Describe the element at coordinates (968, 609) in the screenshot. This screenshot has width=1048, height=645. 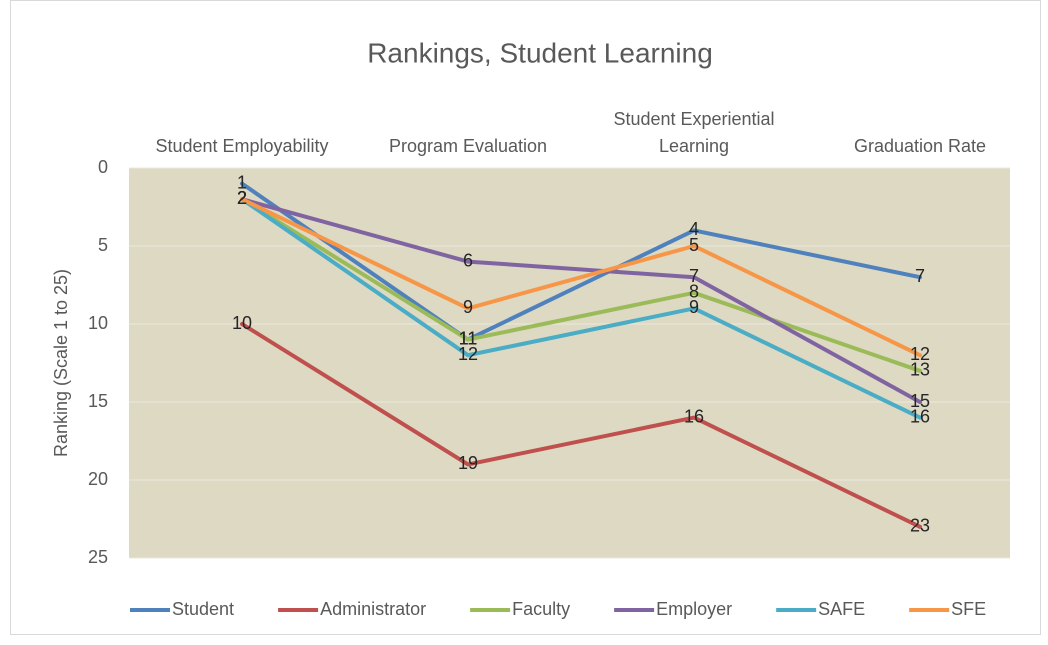
I see `legend-label: SFE` at that location.